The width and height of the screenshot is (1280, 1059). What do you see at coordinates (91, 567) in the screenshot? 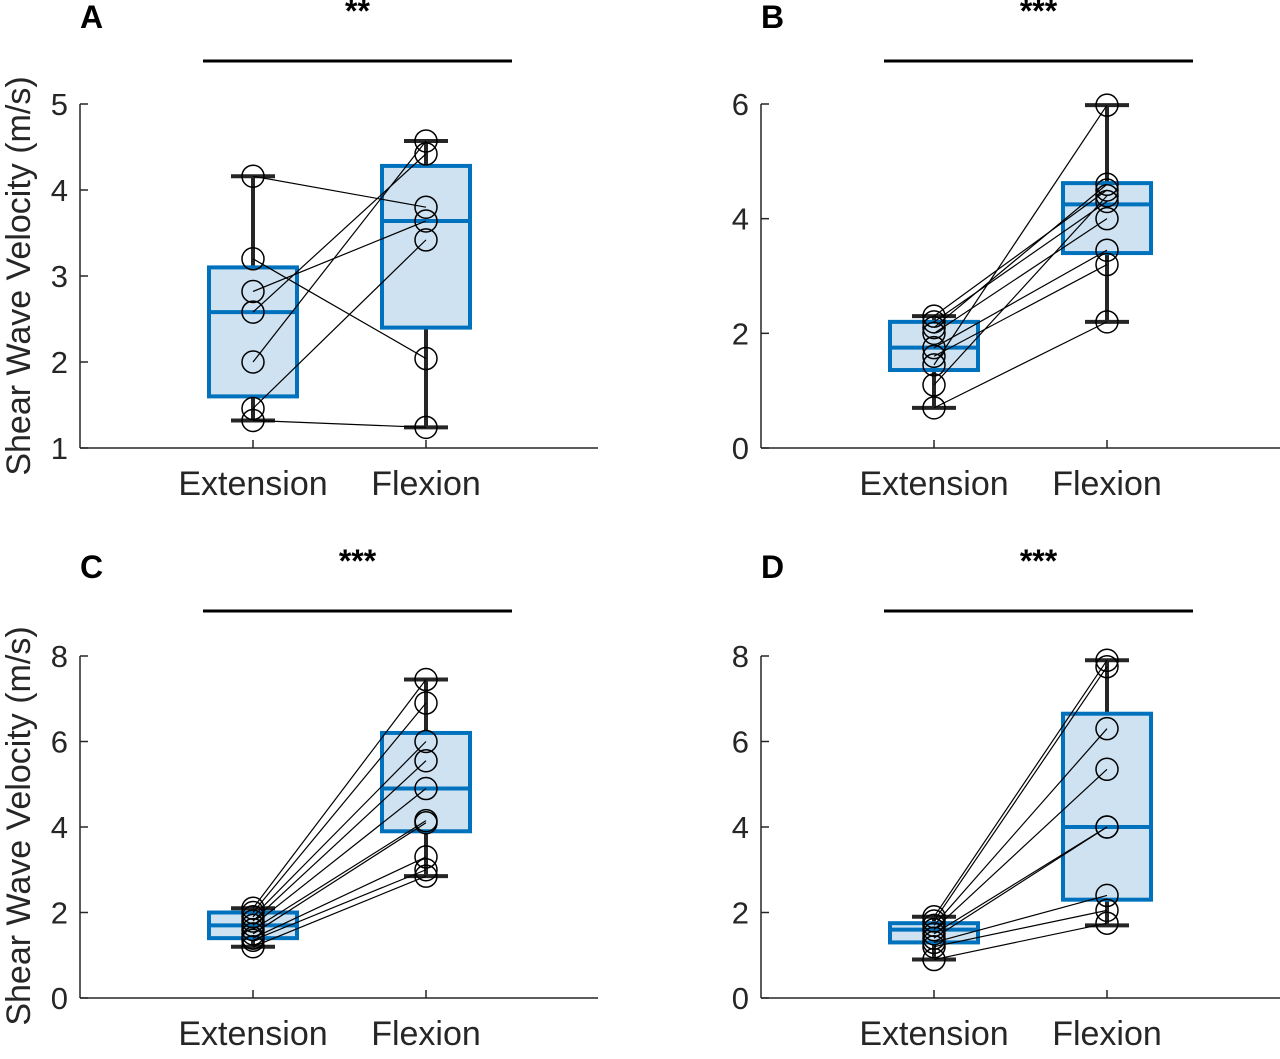
I see `panel-letter: C` at bounding box center [91, 567].